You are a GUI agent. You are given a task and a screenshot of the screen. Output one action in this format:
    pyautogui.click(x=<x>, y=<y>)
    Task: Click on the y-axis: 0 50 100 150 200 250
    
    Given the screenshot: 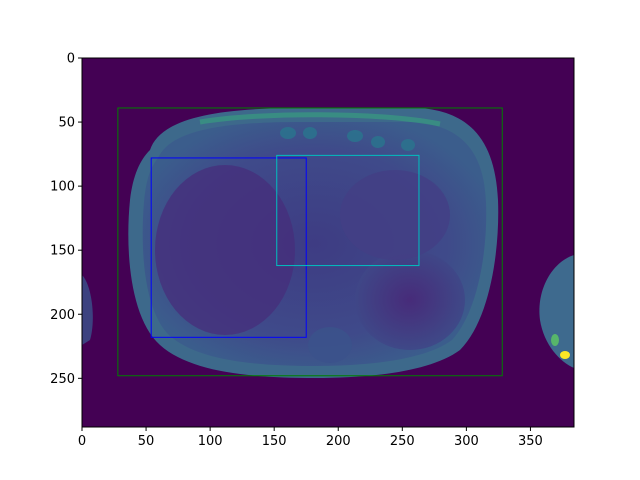 What is the action you would take?
    pyautogui.click(x=66, y=219)
    